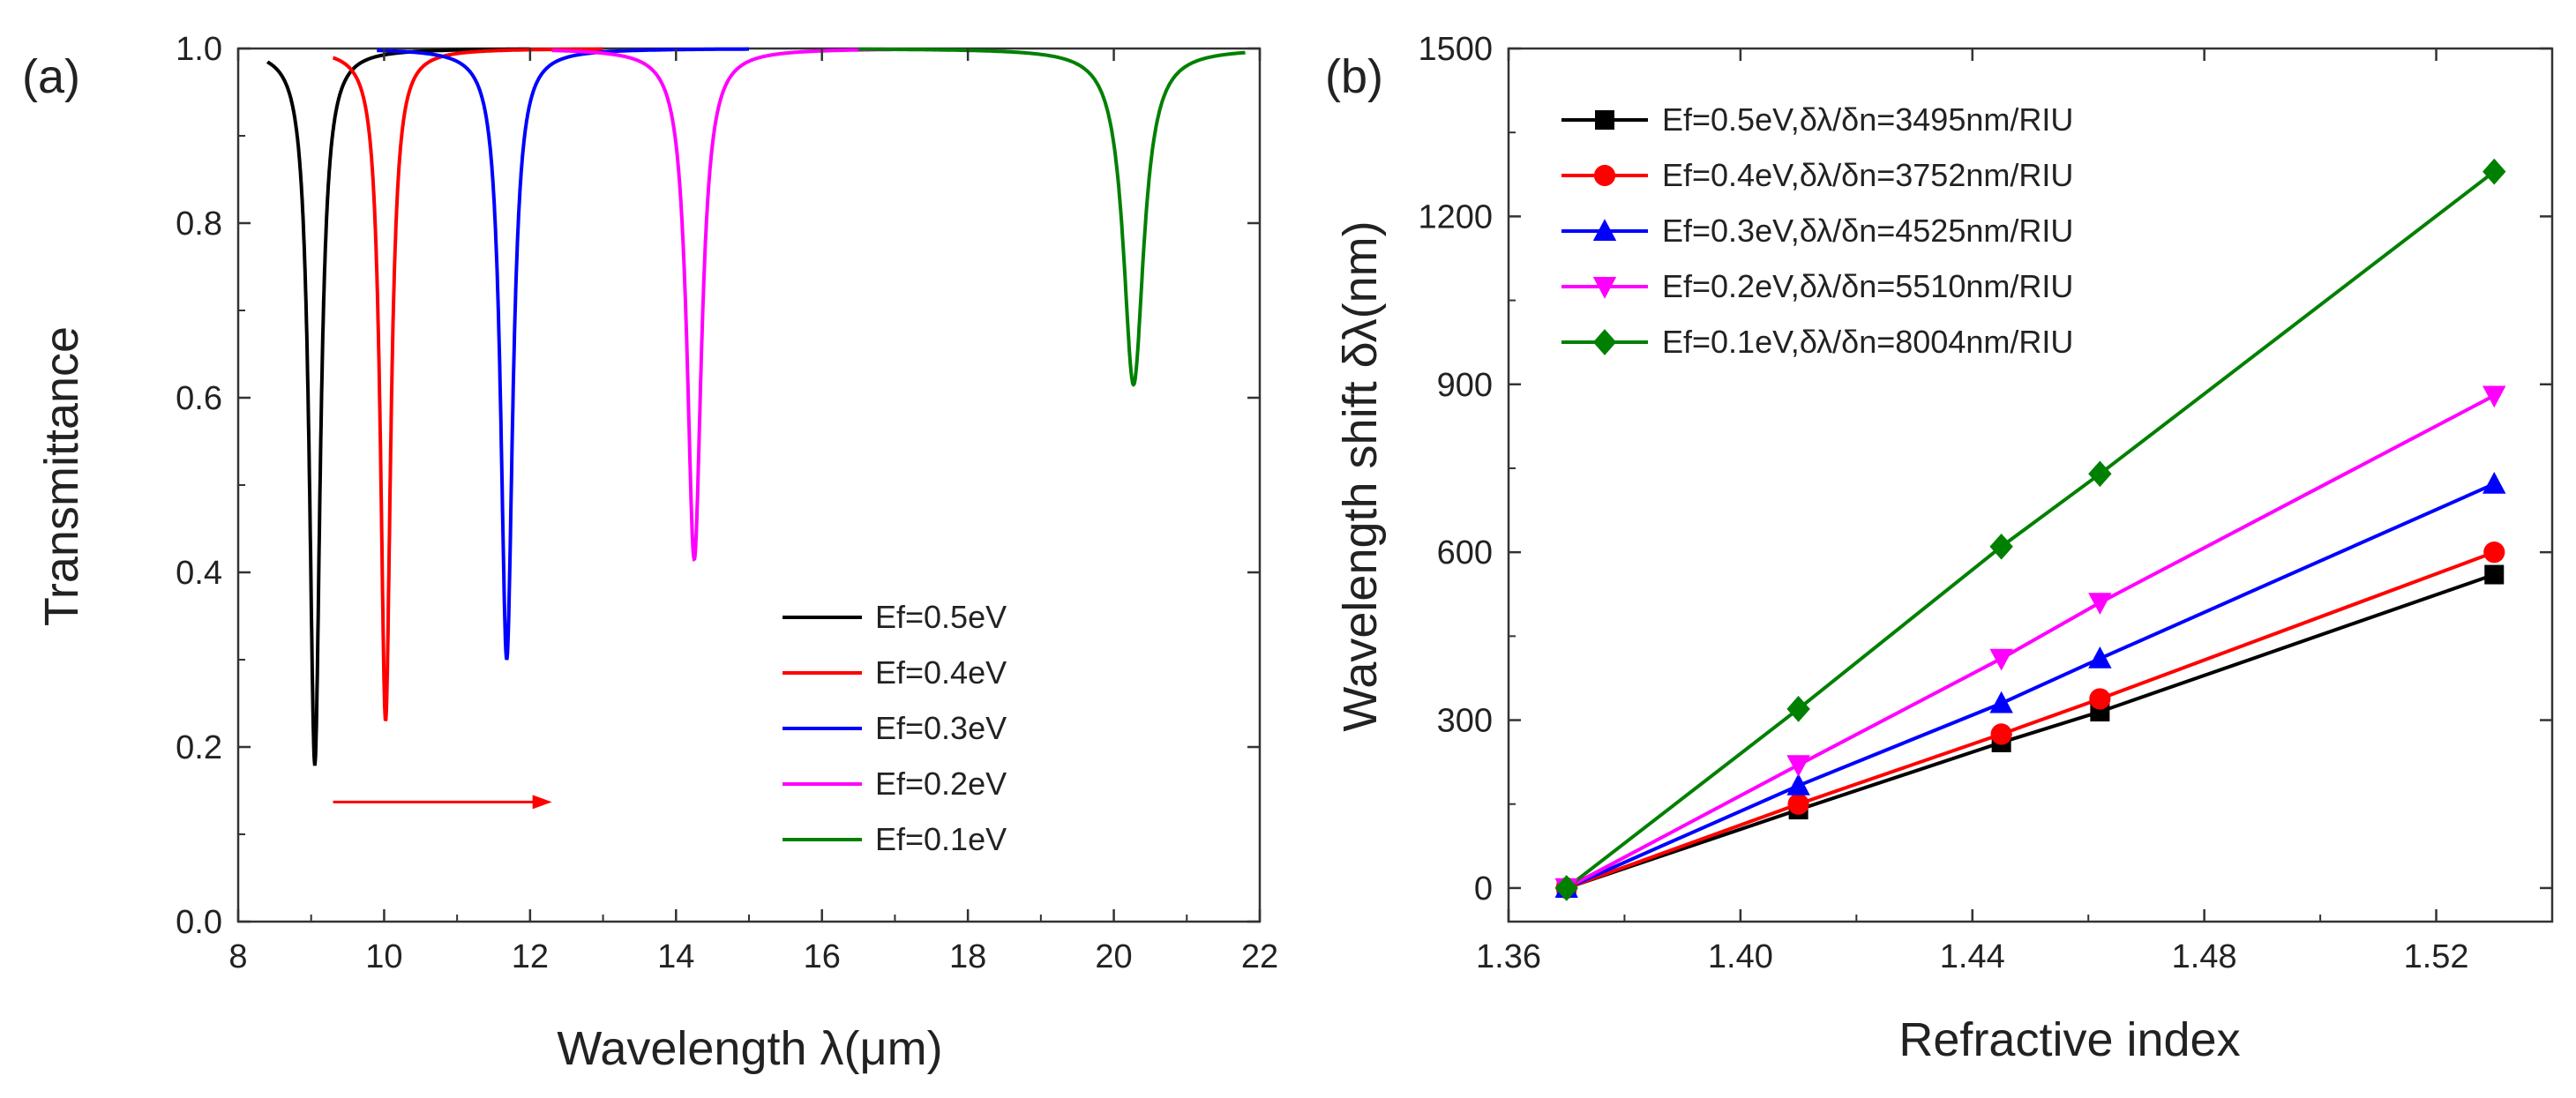 This screenshot has height=1098, width=2576. Describe the element at coordinates (941, 617) in the screenshot. I see `panel-a-legend-label: Ef=0.5eV` at that location.